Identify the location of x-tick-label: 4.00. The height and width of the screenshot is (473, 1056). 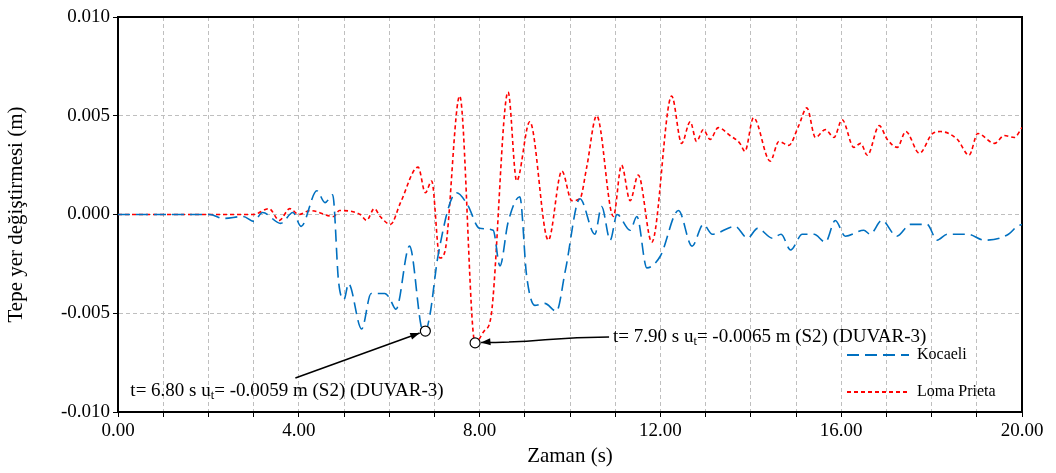
(299, 430).